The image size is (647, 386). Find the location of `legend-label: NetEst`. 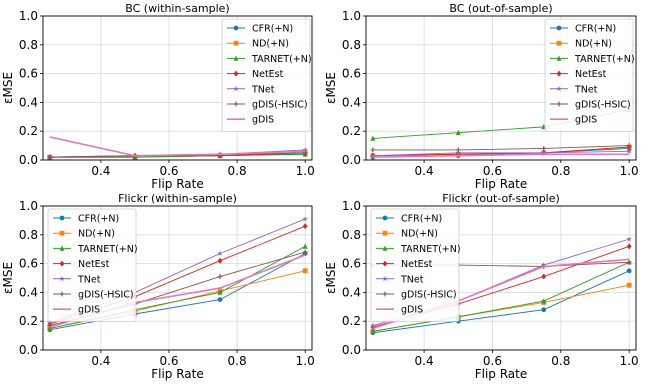

legend-label: NetEst is located at coordinates (94, 264).